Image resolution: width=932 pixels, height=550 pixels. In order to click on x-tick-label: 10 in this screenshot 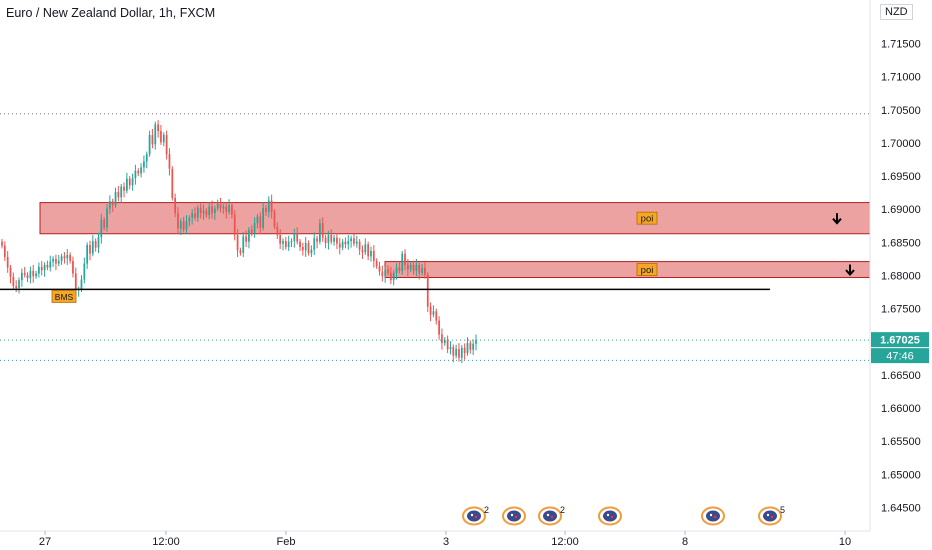, I will do `click(845, 542)`.